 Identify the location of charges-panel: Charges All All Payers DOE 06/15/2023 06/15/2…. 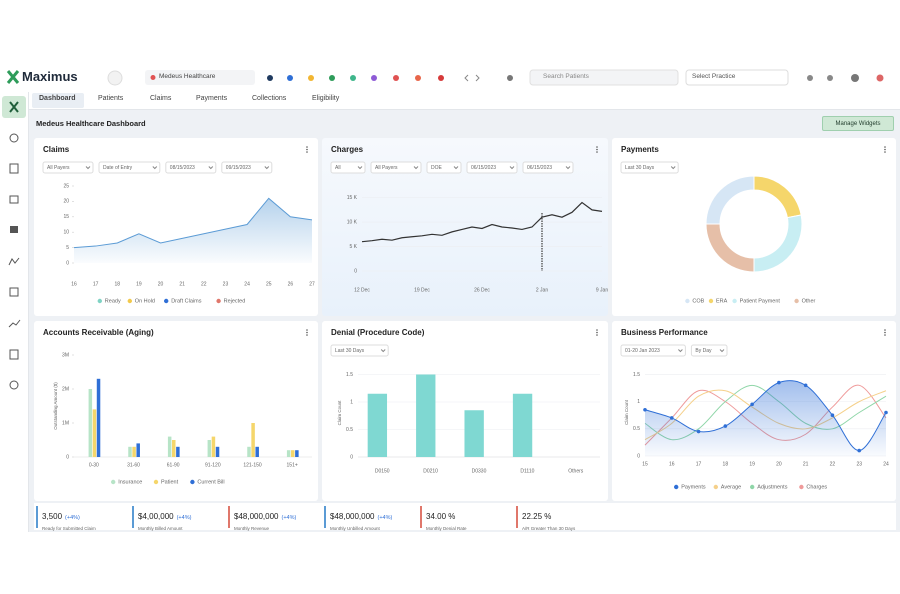
(465, 227).